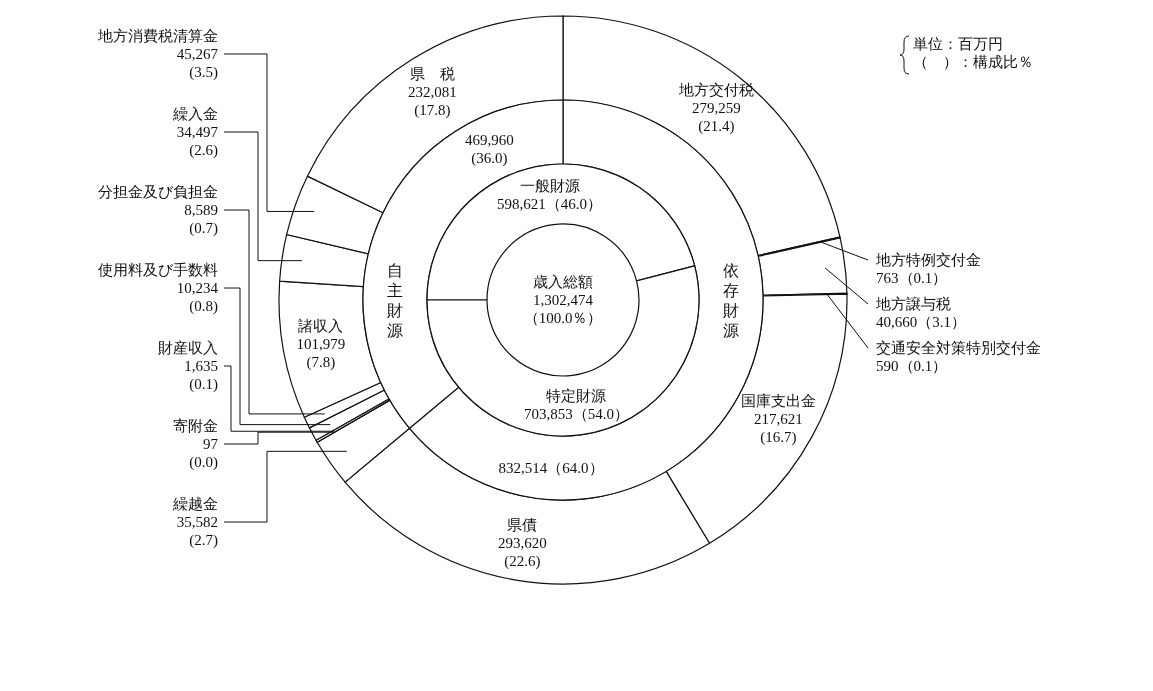  What do you see at coordinates (195, 114) in the screenshot?
I see `slice-label: 繰入金` at bounding box center [195, 114].